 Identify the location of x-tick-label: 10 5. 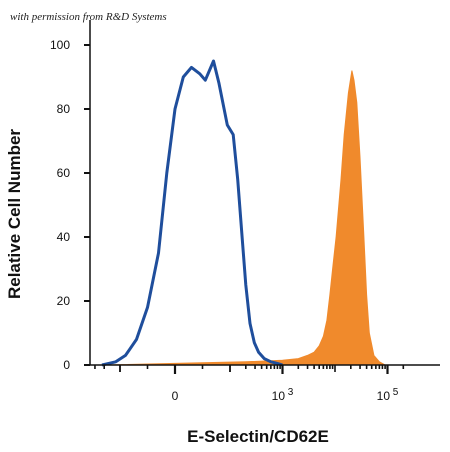
(388, 395).